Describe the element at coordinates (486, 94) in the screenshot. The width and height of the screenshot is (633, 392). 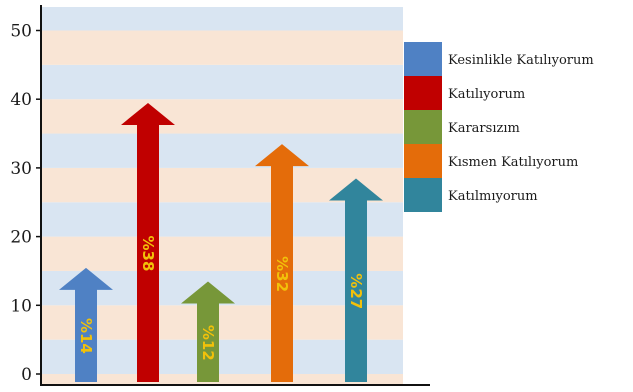
I see `legend-label-2: Katılıyorum` at that location.